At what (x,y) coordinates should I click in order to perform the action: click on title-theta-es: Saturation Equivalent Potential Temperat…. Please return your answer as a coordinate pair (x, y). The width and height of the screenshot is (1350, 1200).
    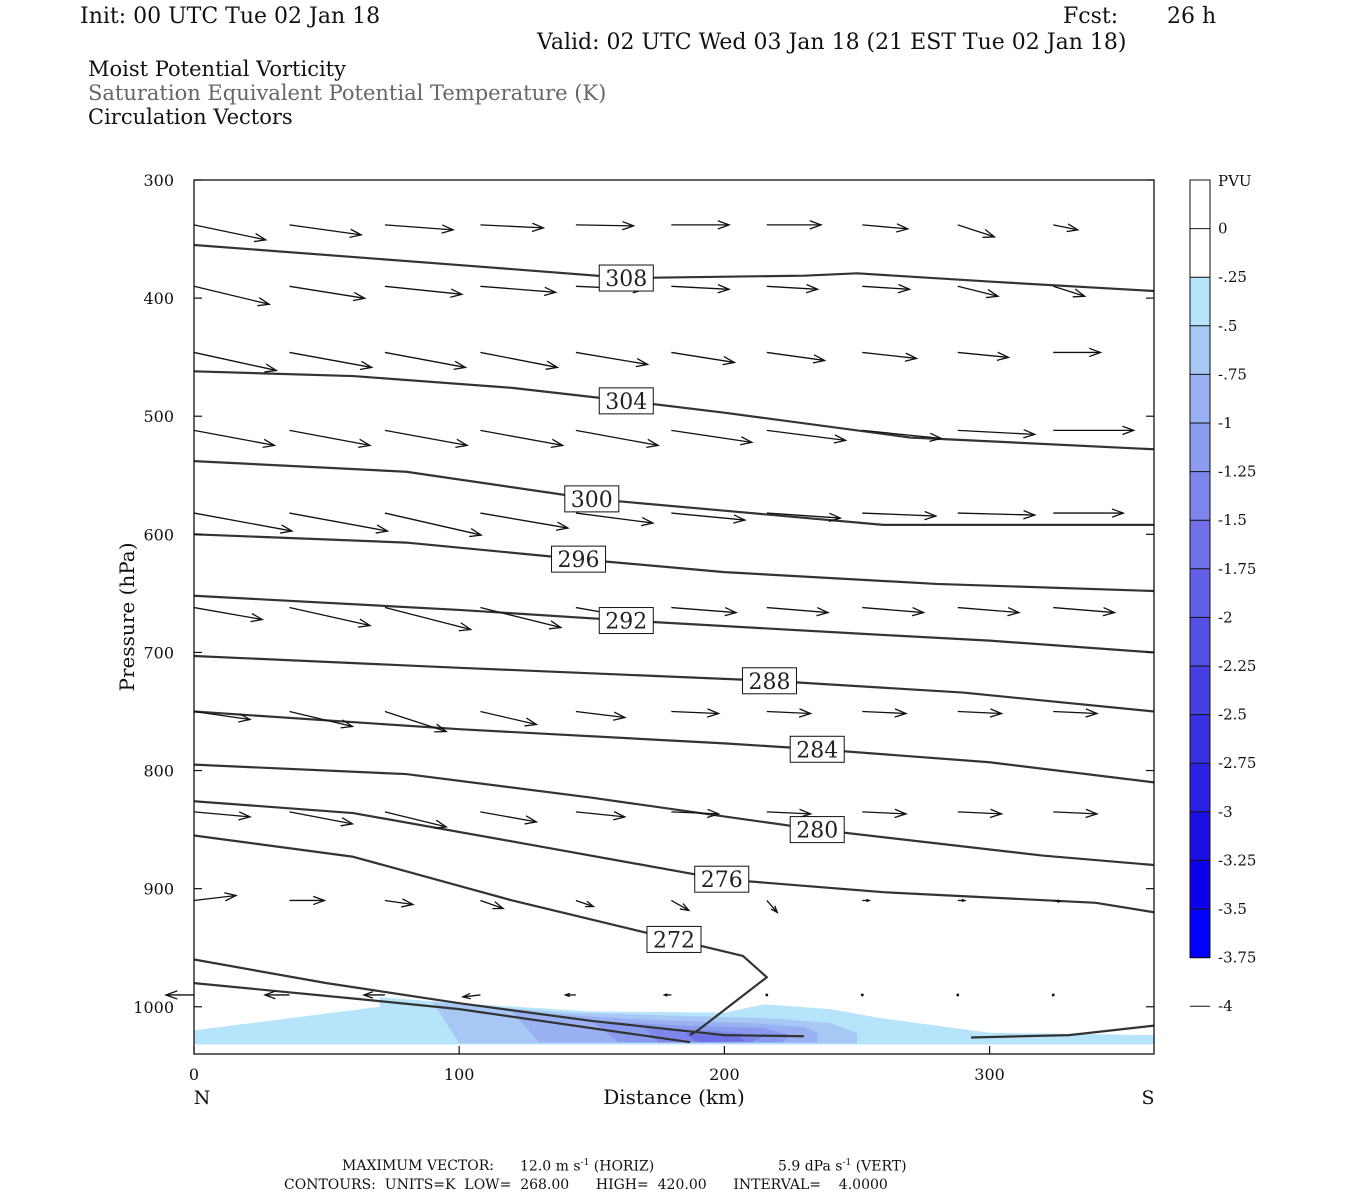
    Looking at the image, I should click on (347, 93).